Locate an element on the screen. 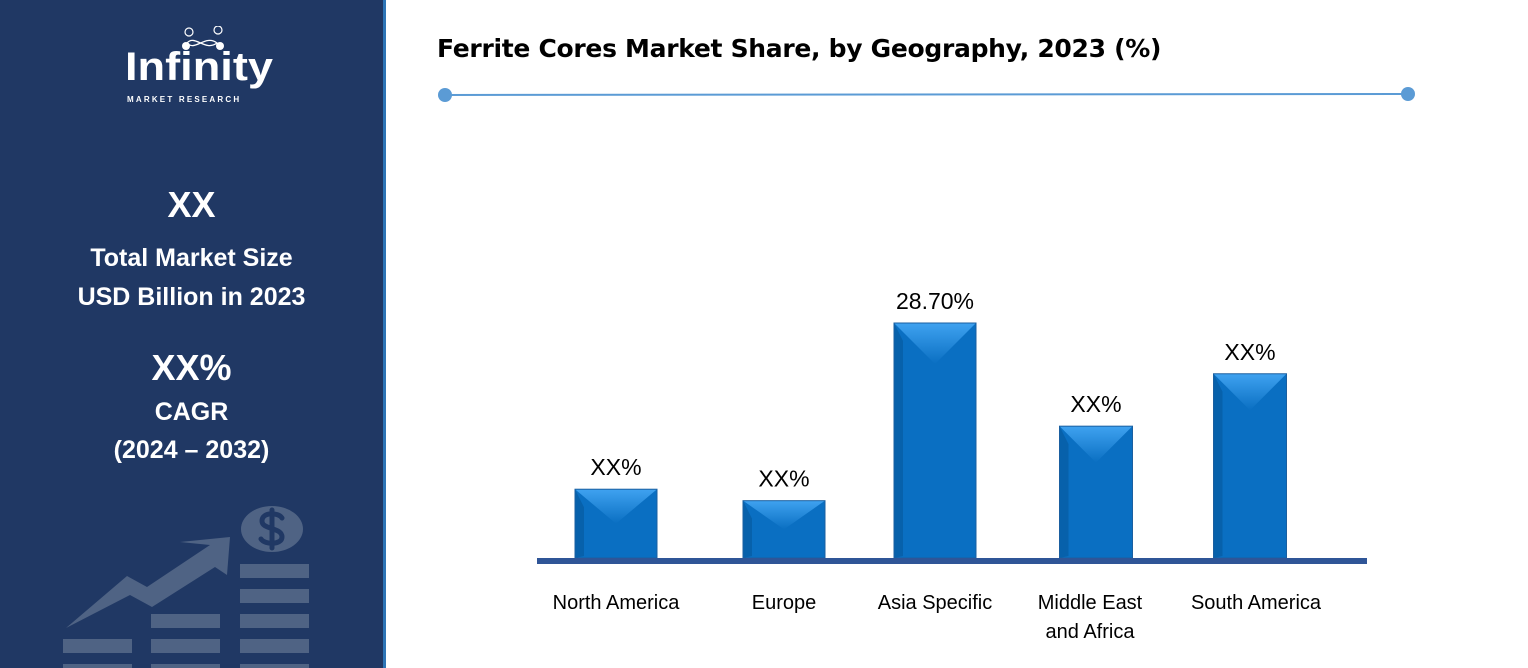  title-underline is located at coordinates (926, 94).